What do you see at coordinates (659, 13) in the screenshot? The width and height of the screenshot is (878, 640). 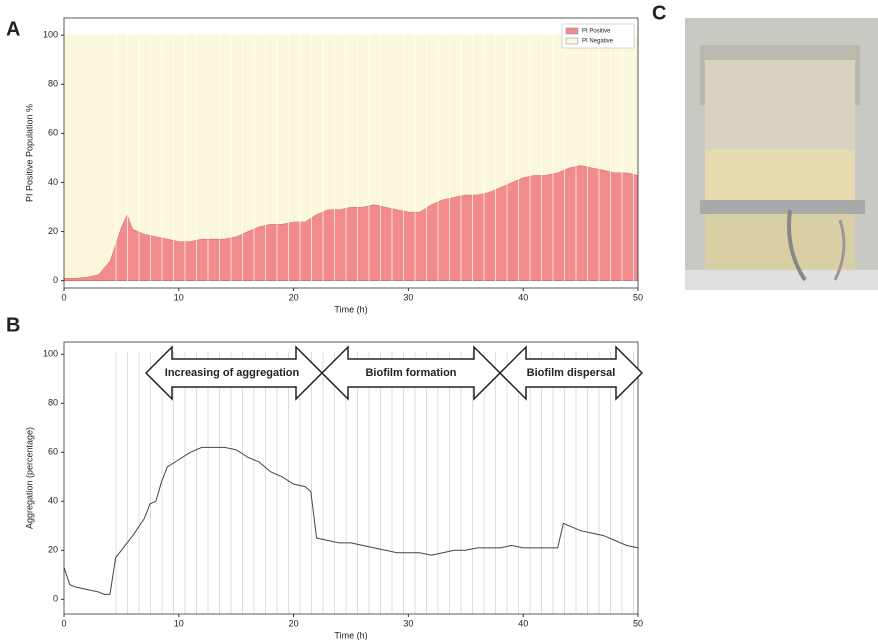 I see `panel-label: C` at bounding box center [659, 13].